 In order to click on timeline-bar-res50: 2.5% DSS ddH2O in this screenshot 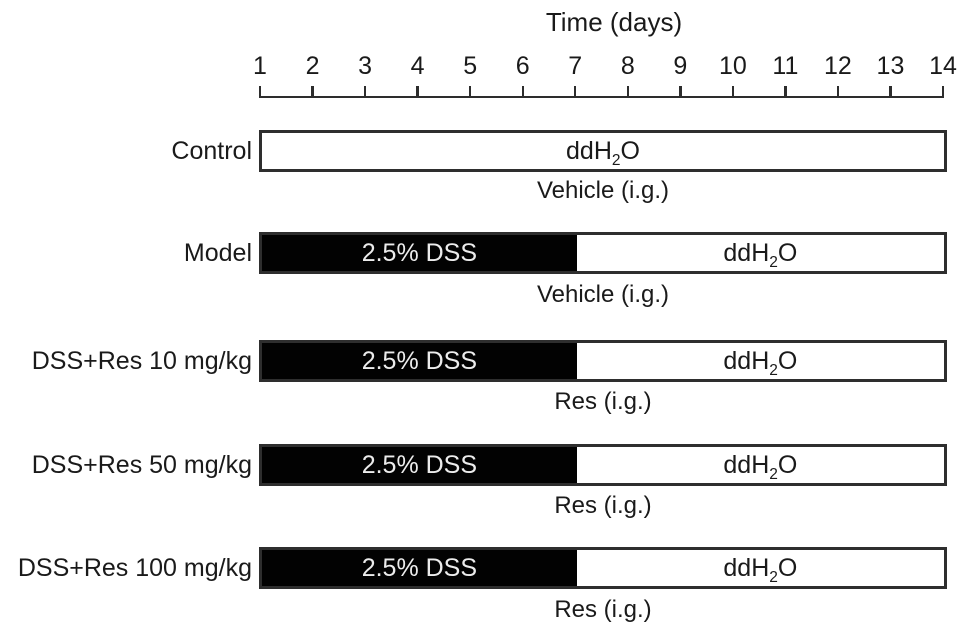, I will do `click(603, 465)`.